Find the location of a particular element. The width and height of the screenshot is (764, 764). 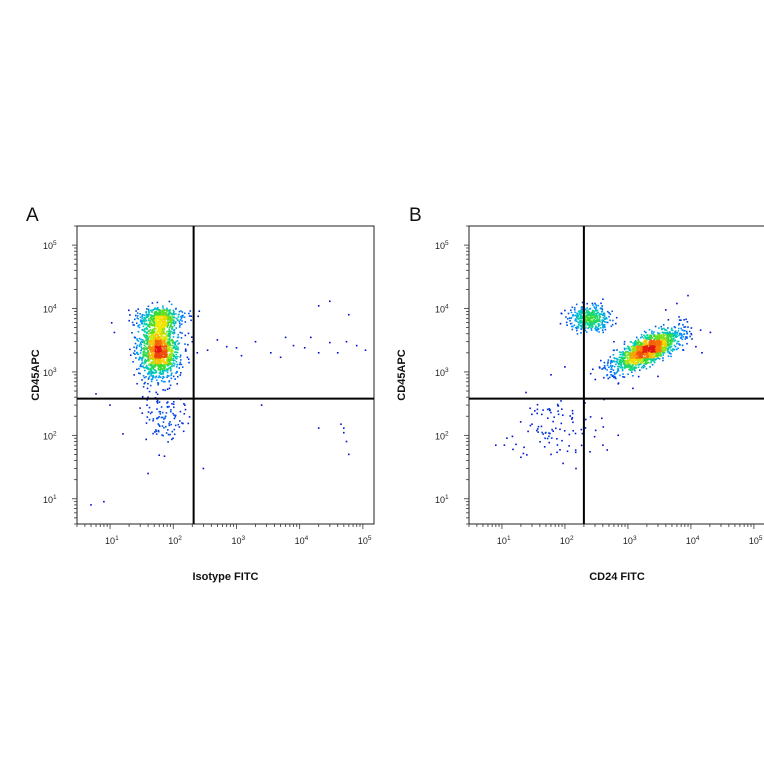

panel-letter: B is located at coordinates (415, 215).